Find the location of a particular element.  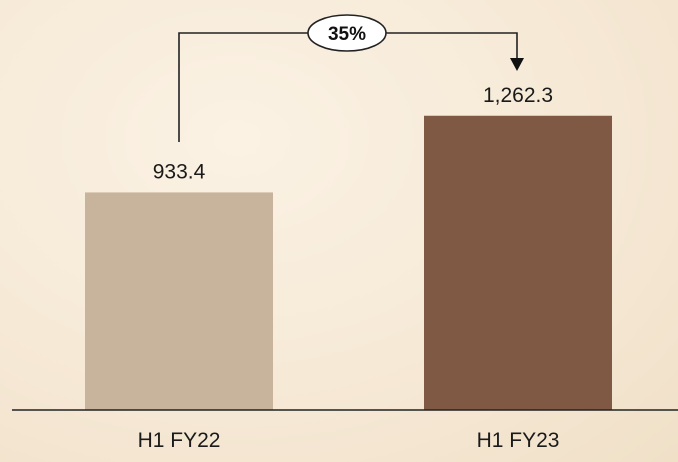

growth-percent-label: 35% is located at coordinates (347, 34).